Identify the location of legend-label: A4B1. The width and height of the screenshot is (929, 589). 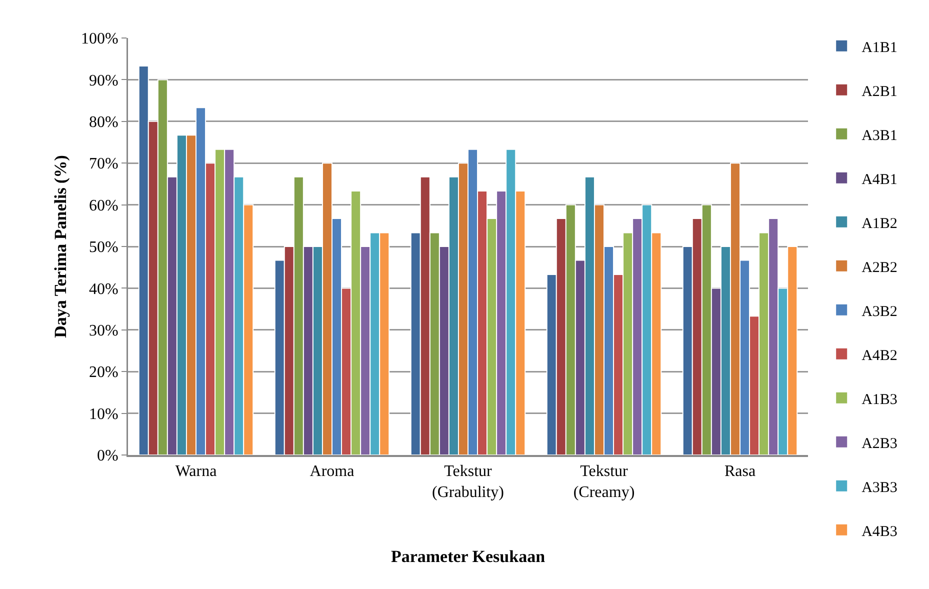
(880, 180).